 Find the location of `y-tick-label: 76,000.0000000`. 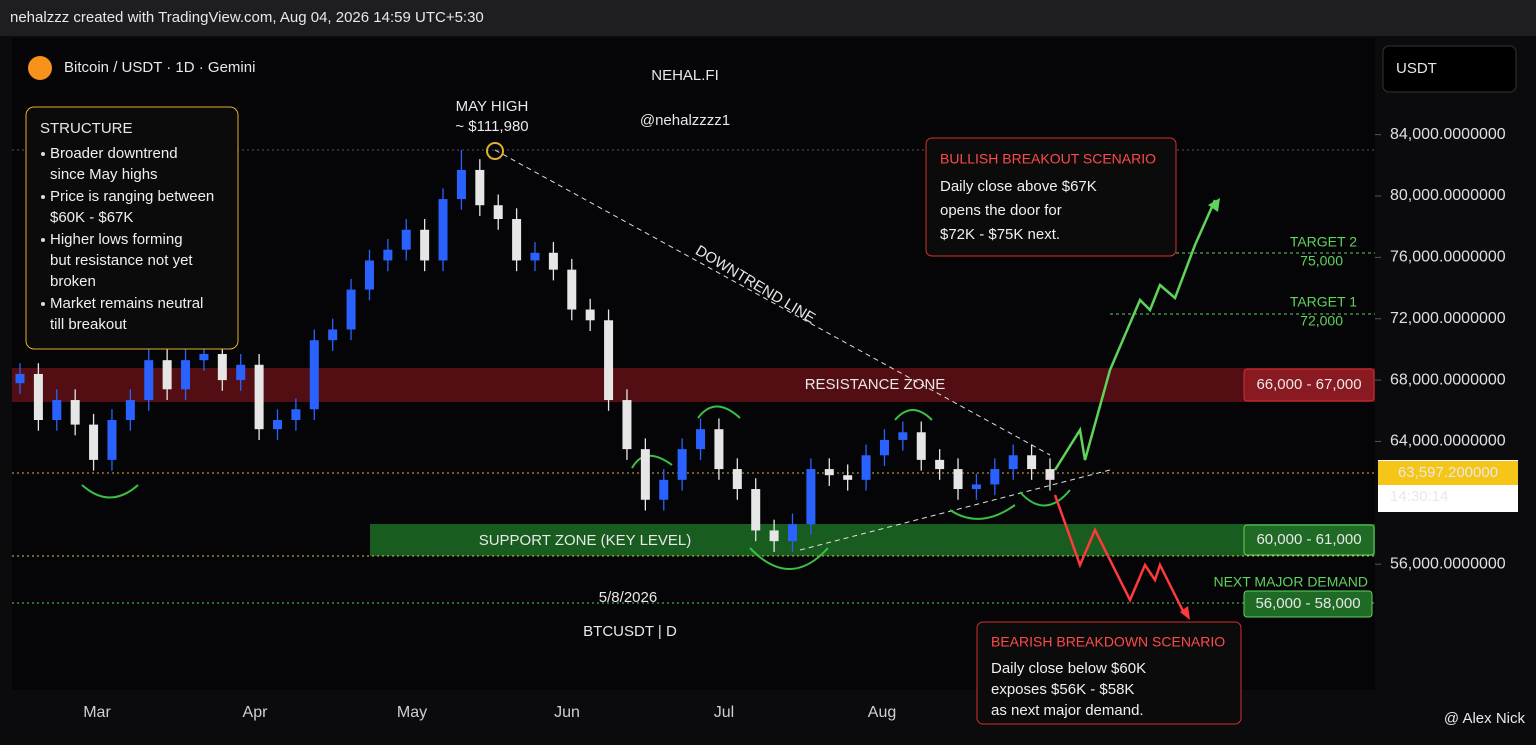

y-tick-label: 76,000.0000000 is located at coordinates (1448, 257).